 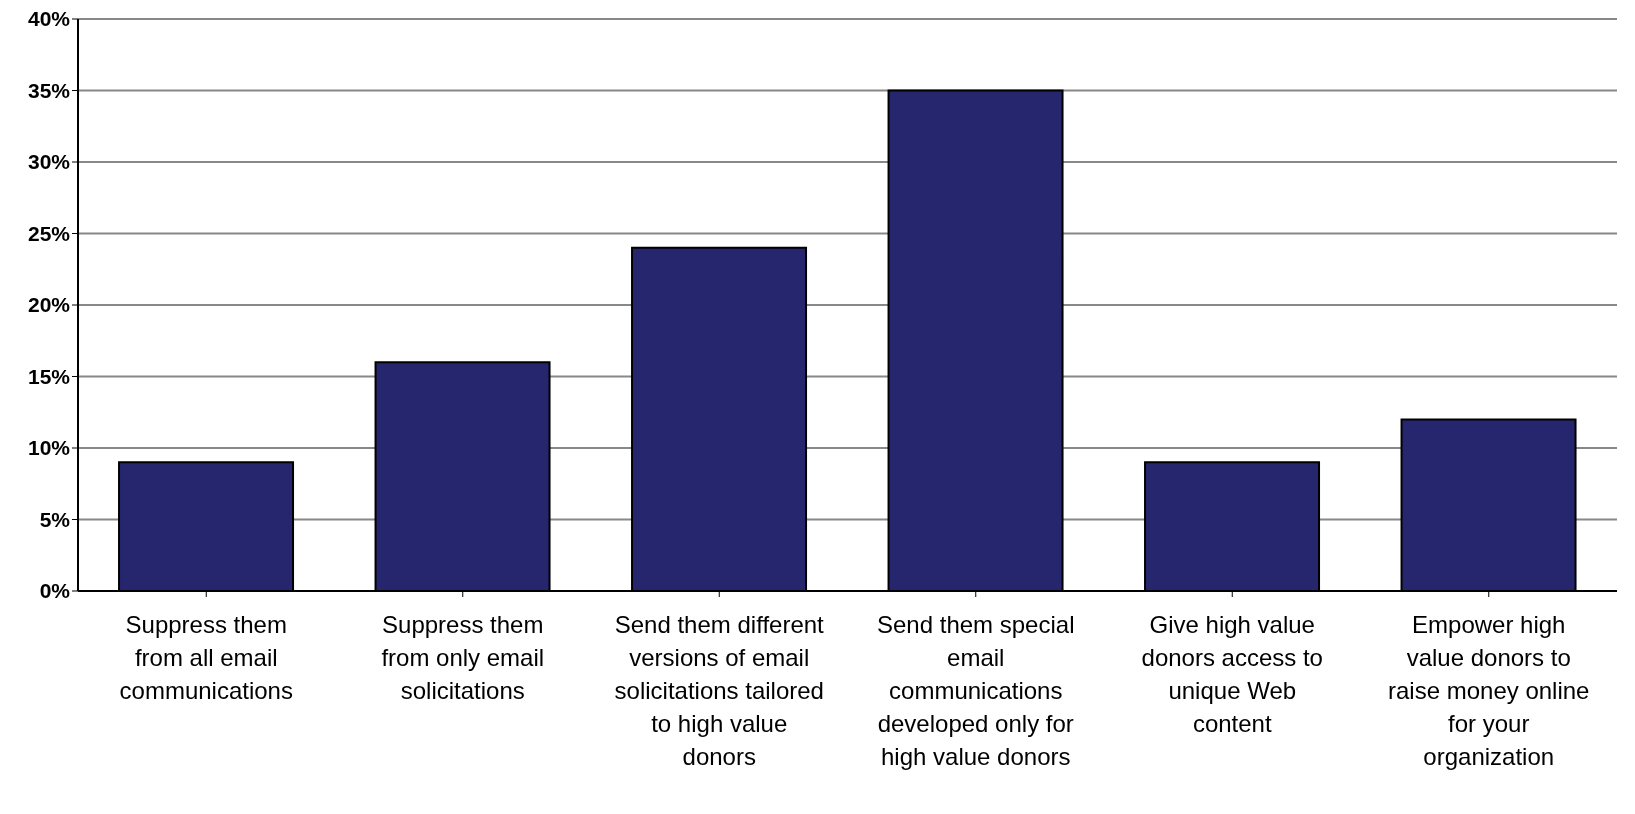 What do you see at coordinates (55, 591) in the screenshot?
I see `y-tick-label: 0%` at bounding box center [55, 591].